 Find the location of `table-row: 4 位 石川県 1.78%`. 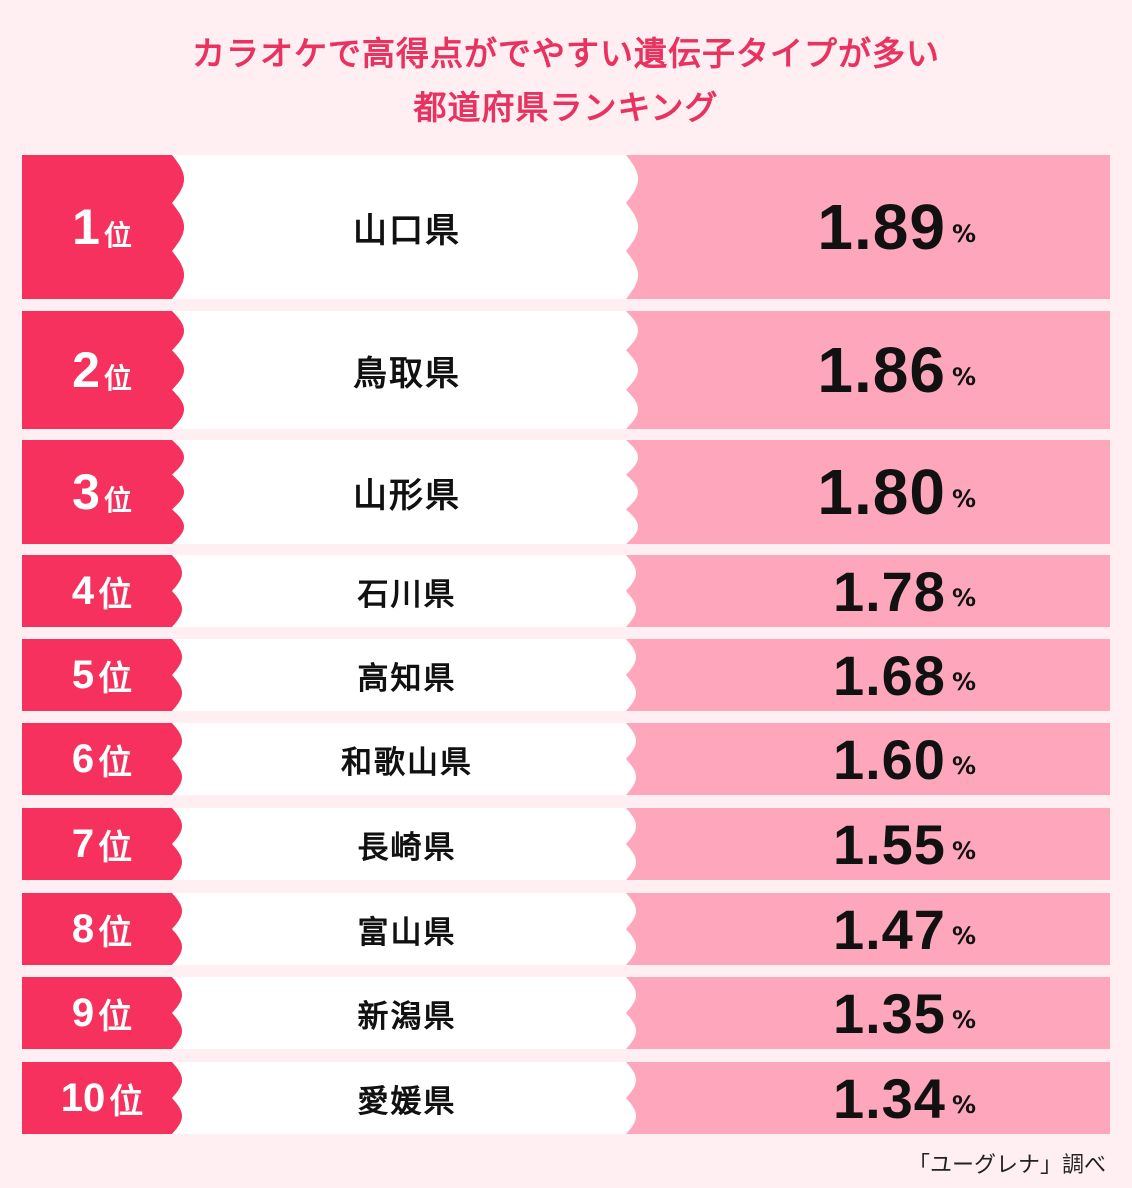

table-row: 4 位 石川県 1.78% is located at coordinates (566, 591).